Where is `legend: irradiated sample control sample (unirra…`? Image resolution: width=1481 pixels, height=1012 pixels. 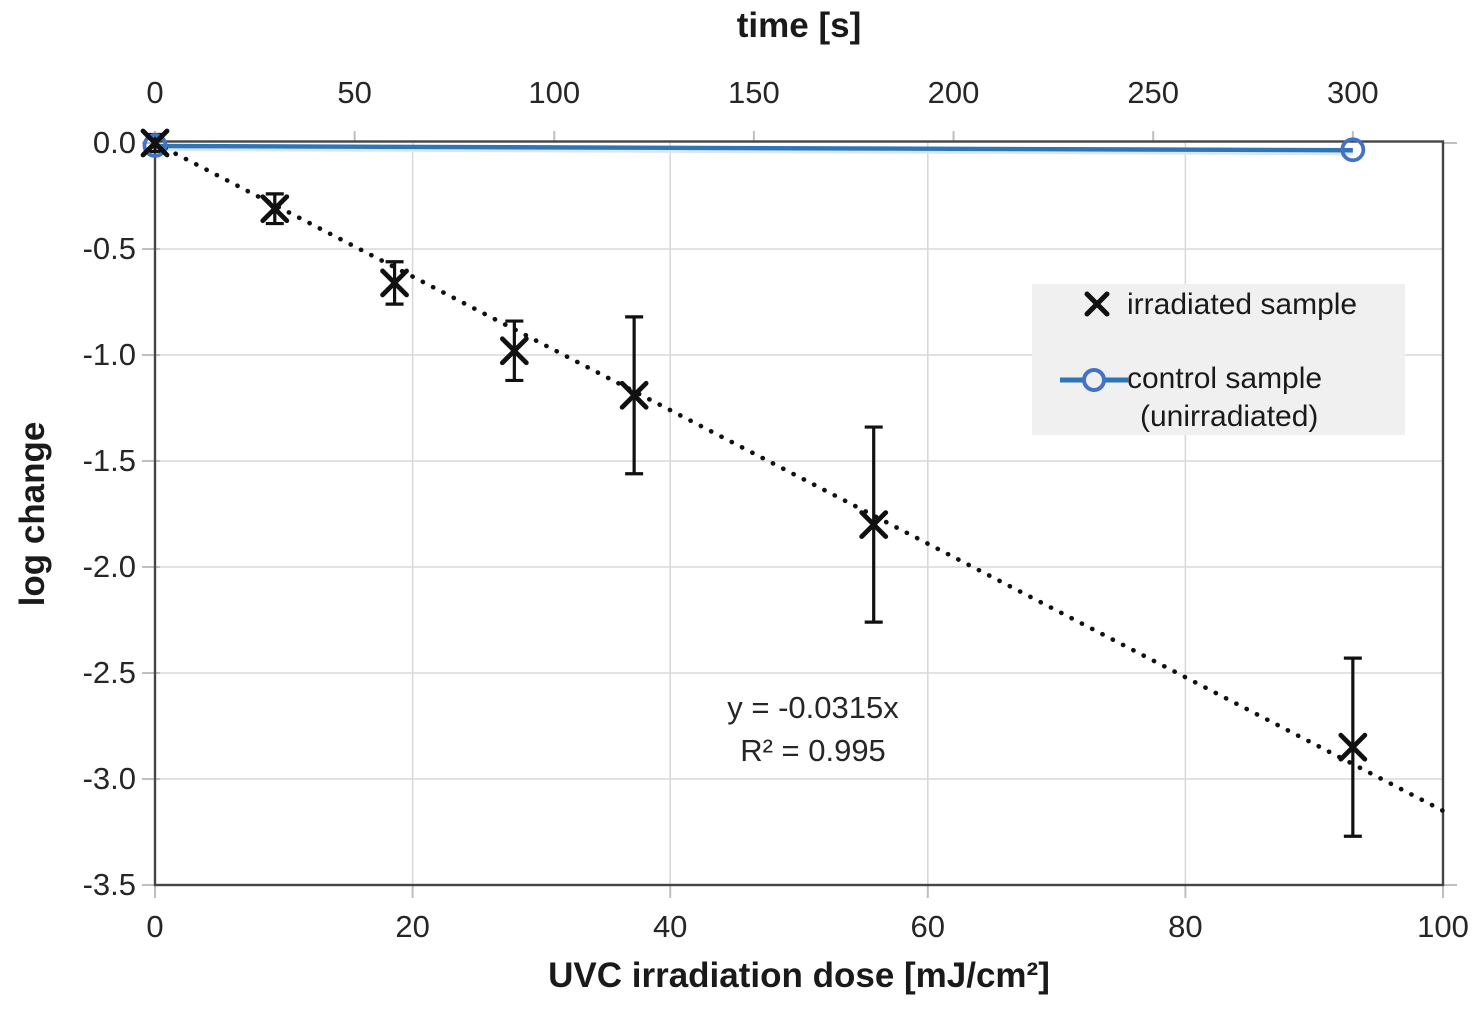 legend: irradiated sample control sample (unirra… is located at coordinates (1218, 359).